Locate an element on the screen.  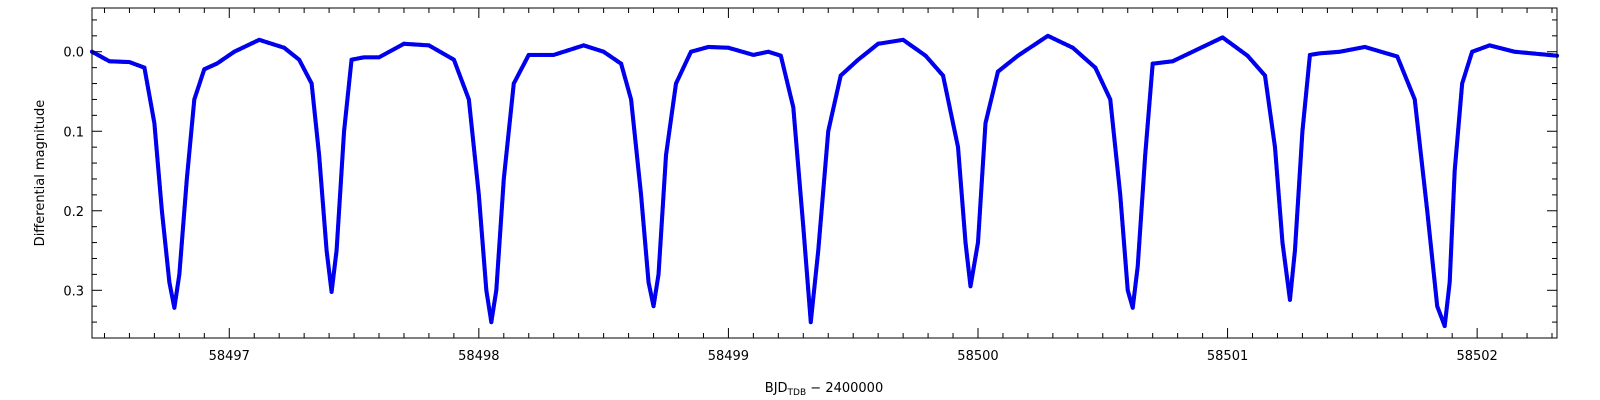
y-tick-label: 0.1 is located at coordinates (73, 132).